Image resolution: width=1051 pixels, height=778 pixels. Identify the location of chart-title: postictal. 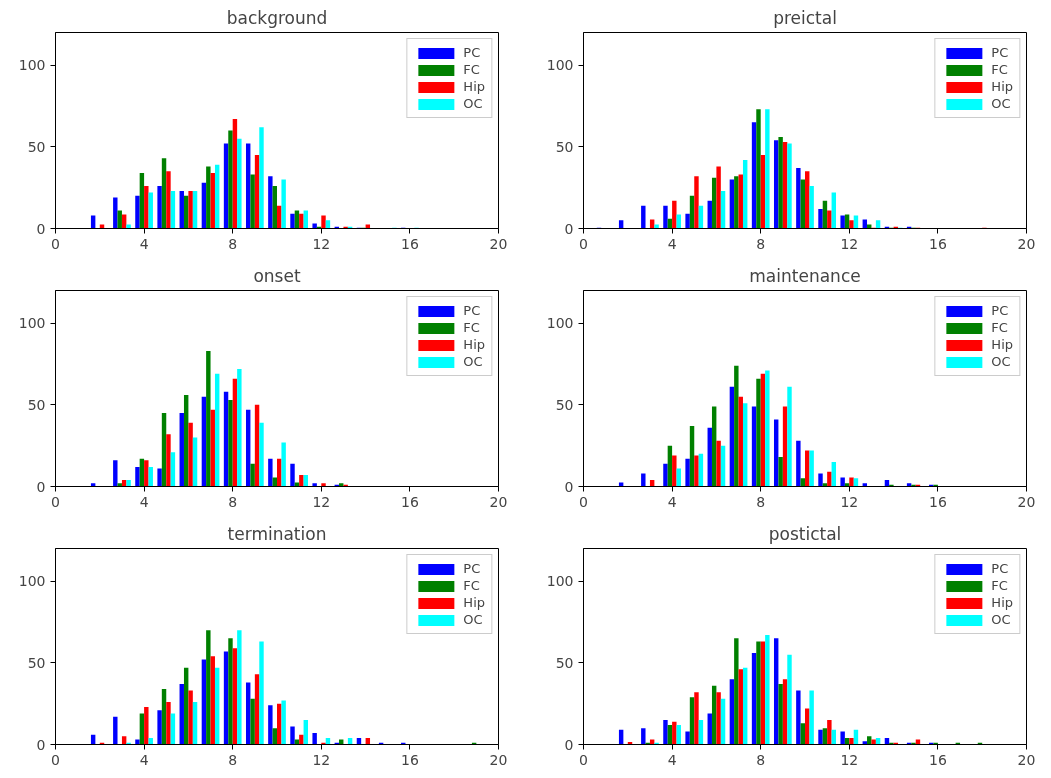
(805, 533).